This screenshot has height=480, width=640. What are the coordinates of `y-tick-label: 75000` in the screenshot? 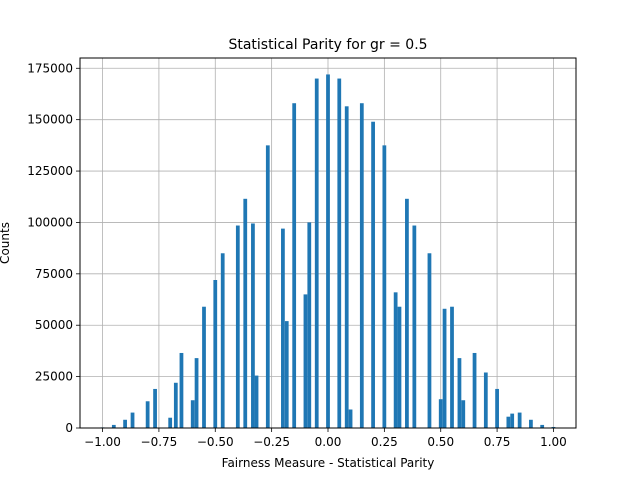 It's located at (54, 274).